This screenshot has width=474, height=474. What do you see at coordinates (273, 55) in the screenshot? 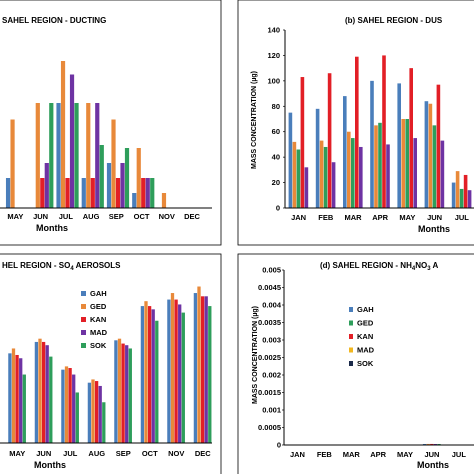
I see `panel-b-y-tick: 120` at bounding box center [273, 55].